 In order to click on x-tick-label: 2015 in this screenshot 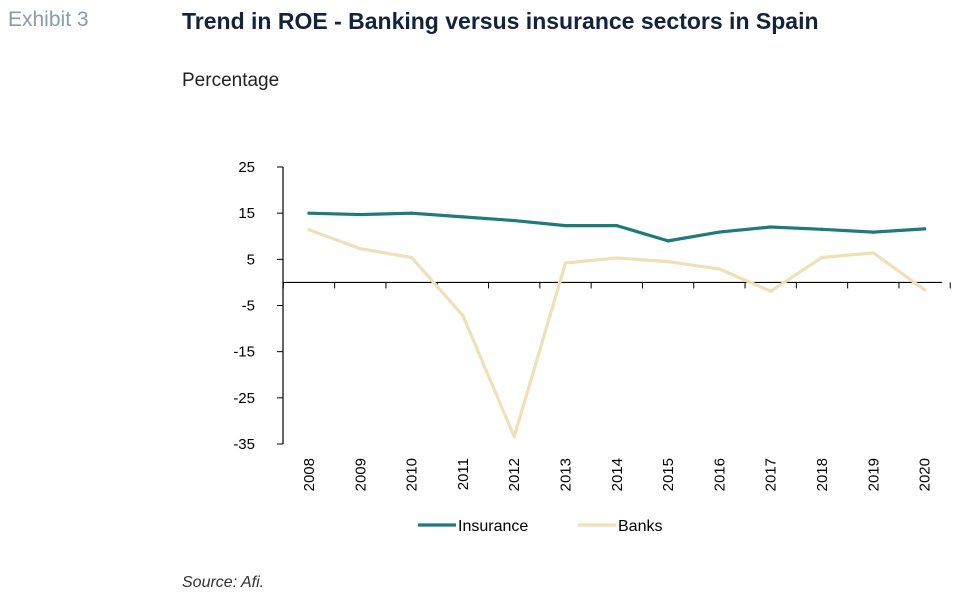, I will do `click(668, 474)`.